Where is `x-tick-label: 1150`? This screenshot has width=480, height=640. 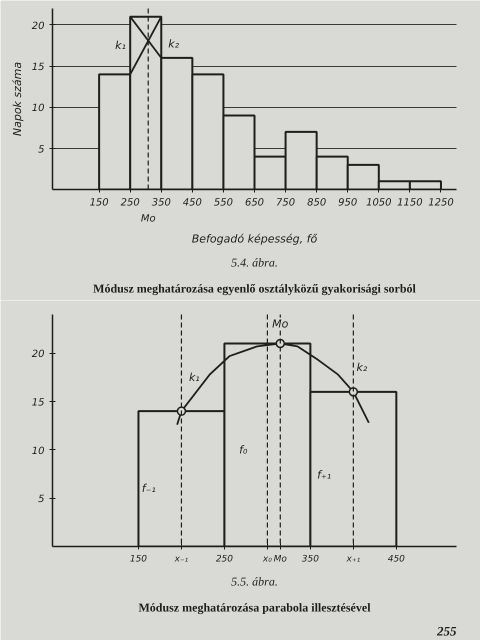
x-tick-label: 1150 is located at coordinates (410, 203).